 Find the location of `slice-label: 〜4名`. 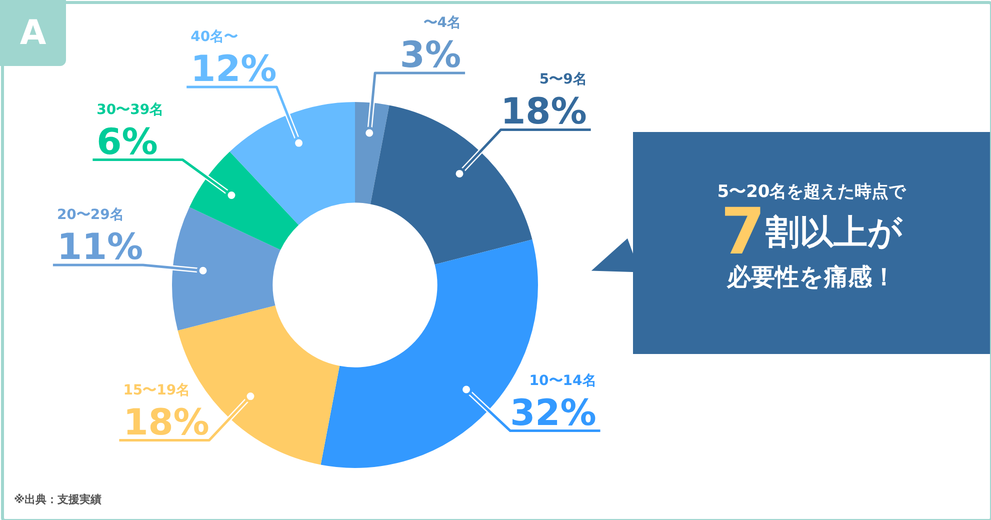

slice-label: 〜4名 is located at coordinates (442, 22).